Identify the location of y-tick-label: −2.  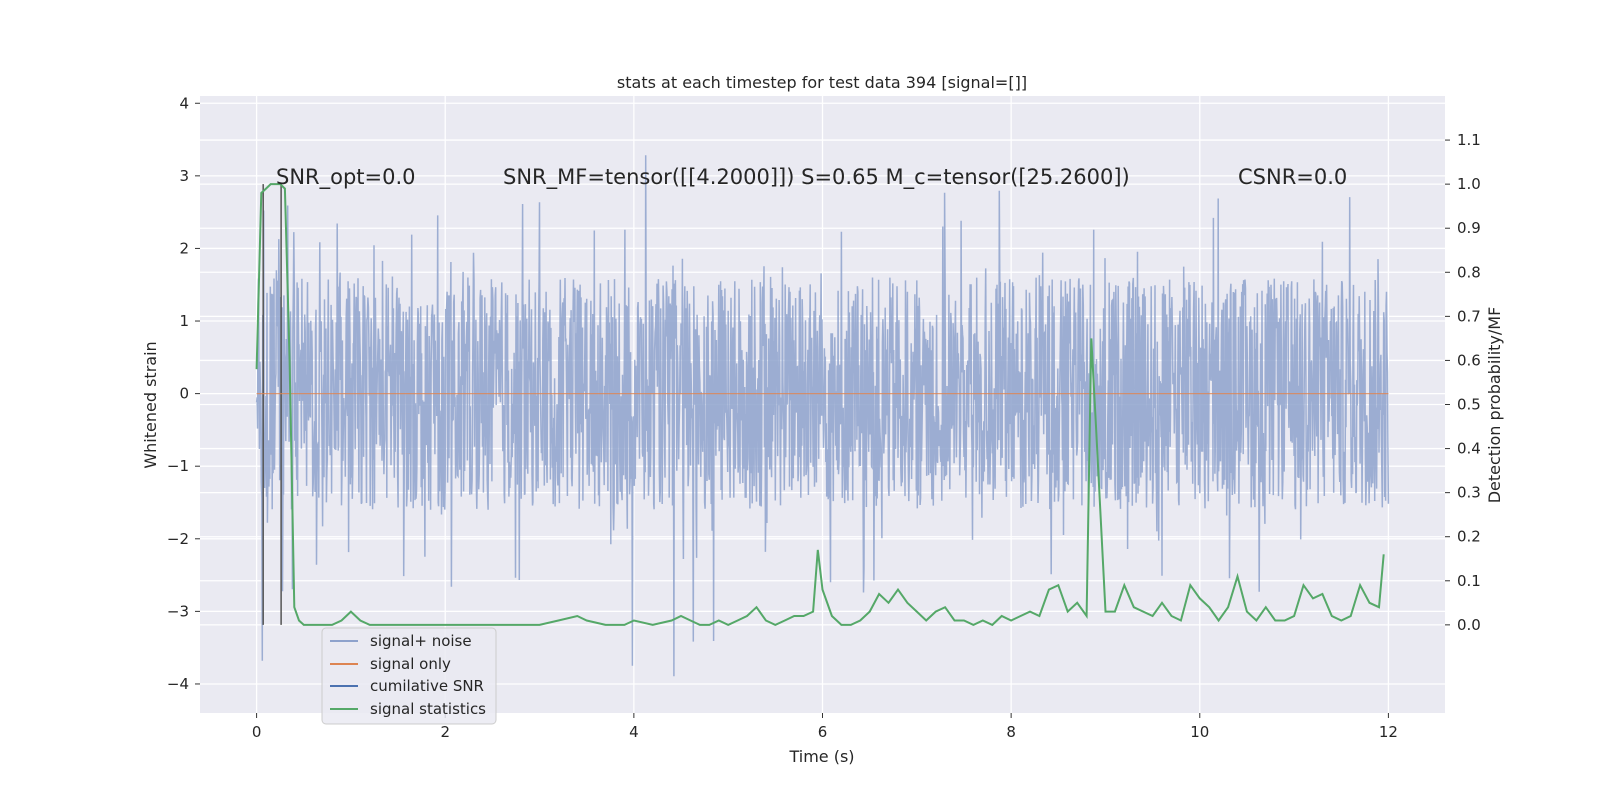
(178, 539).